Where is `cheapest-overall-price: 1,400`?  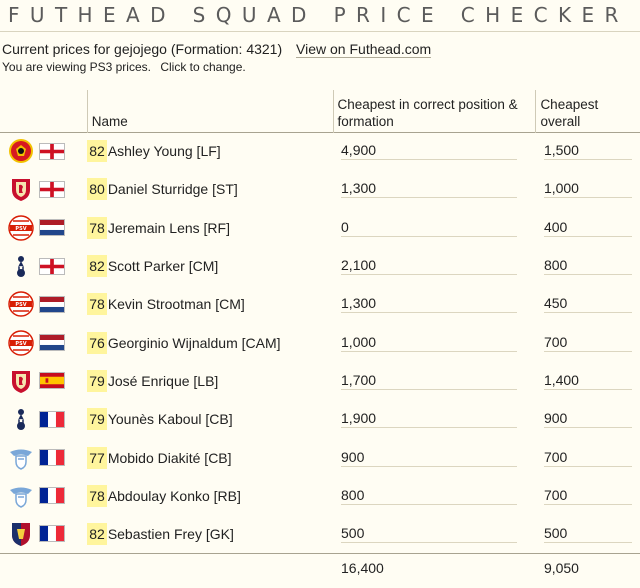 cheapest-overall-price: 1,400 is located at coordinates (587, 381).